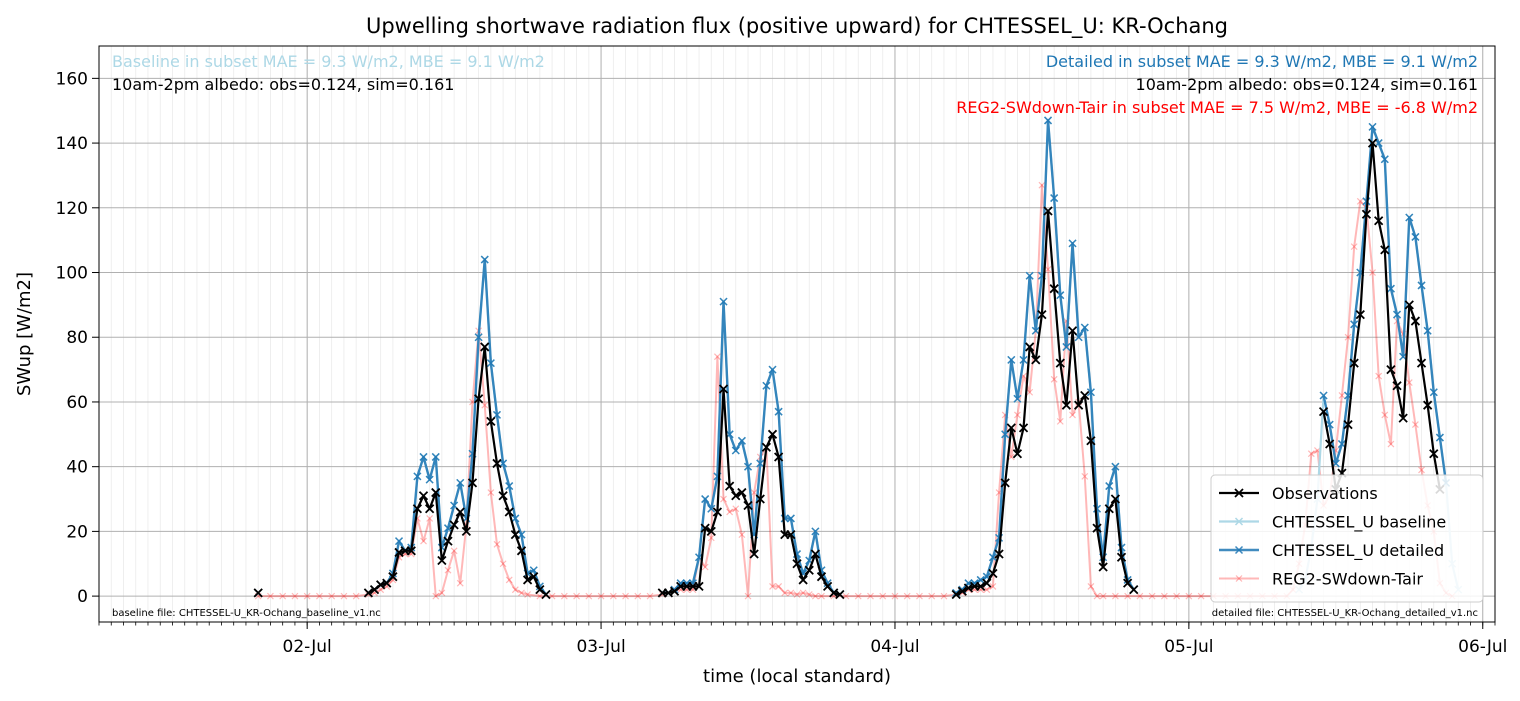  What do you see at coordinates (1298, 493) in the screenshot?
I see `legend-entry-observations: Observations` at bounding box center [1298, 493].